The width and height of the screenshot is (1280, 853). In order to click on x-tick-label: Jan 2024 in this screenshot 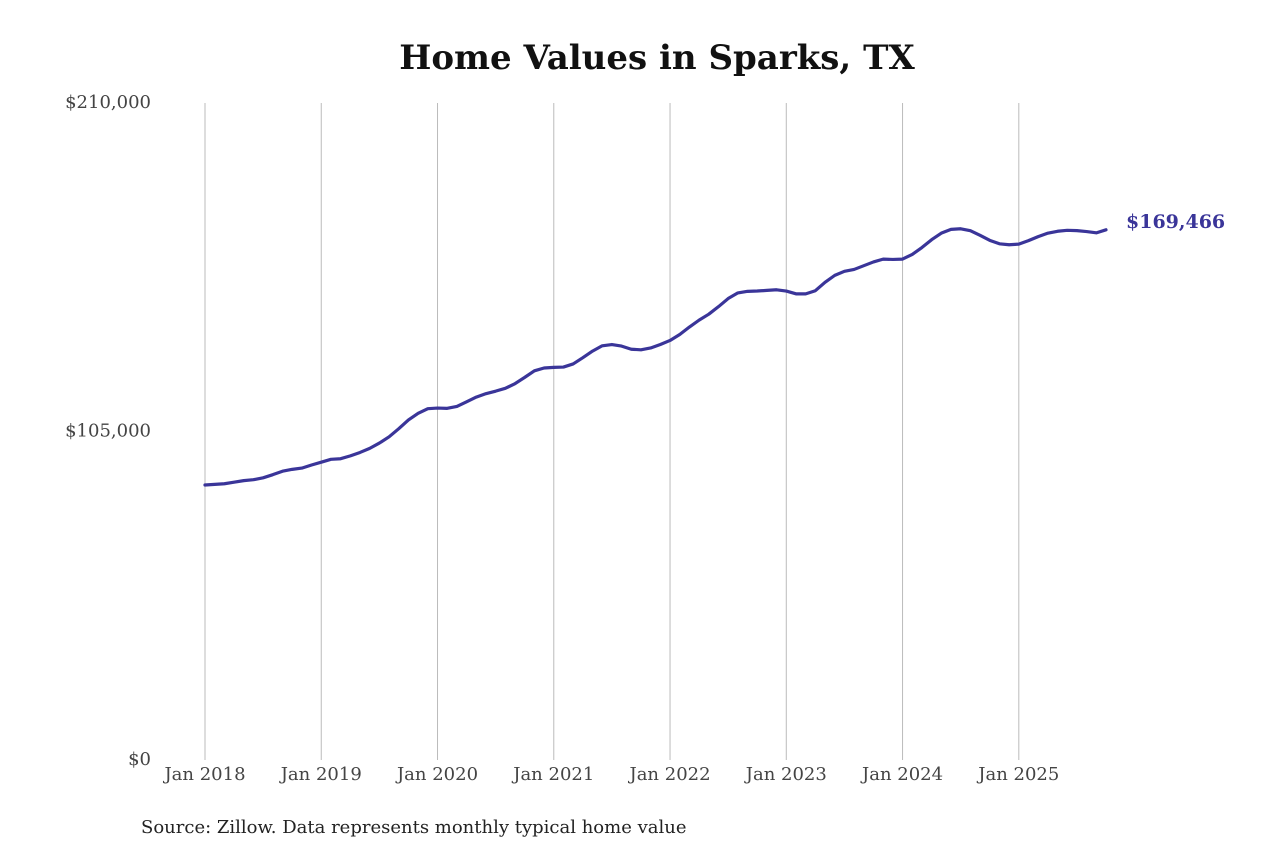, I will do `click(901, 774)`.